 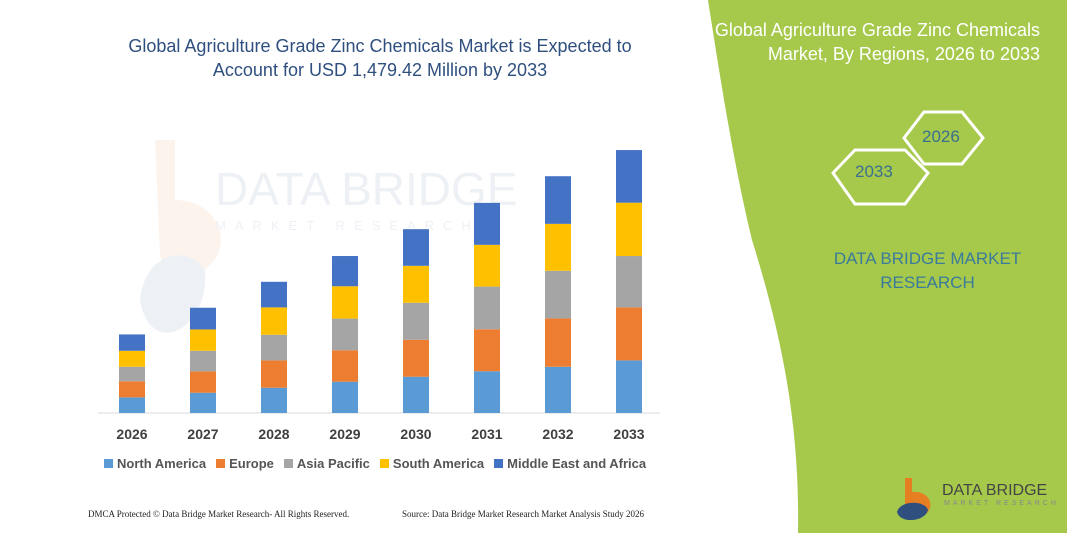 What do you see at coordinates (629, 176) in the screenshot?
I see `bar-segment-2033-middle-east-and-africa` at bounding box center [629, 176].